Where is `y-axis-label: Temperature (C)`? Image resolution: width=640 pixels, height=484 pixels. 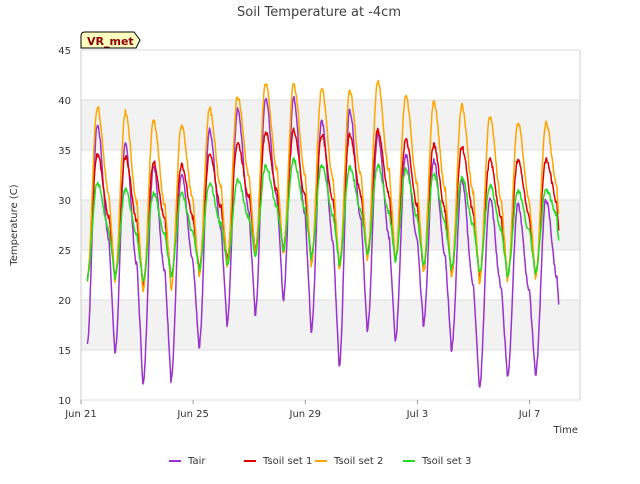 y-axis-label: Temperature (C) is located at coordinates (14, 225).